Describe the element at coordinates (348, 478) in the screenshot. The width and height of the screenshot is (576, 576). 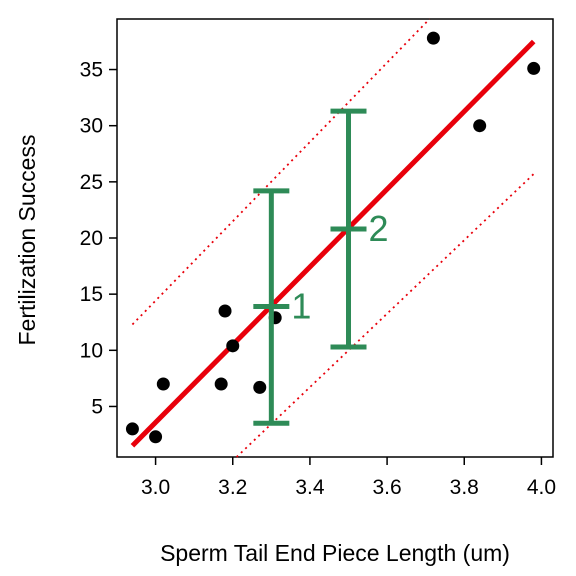
I see `x-axis: 3.0 3.2 3.4 3.6 3.8 4.0` at that location.